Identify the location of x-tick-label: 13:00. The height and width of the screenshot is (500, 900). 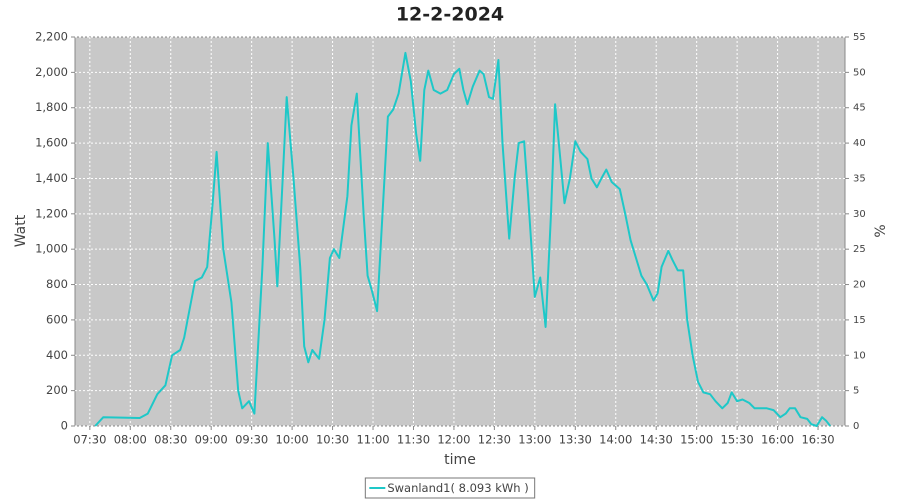
(534, 440).